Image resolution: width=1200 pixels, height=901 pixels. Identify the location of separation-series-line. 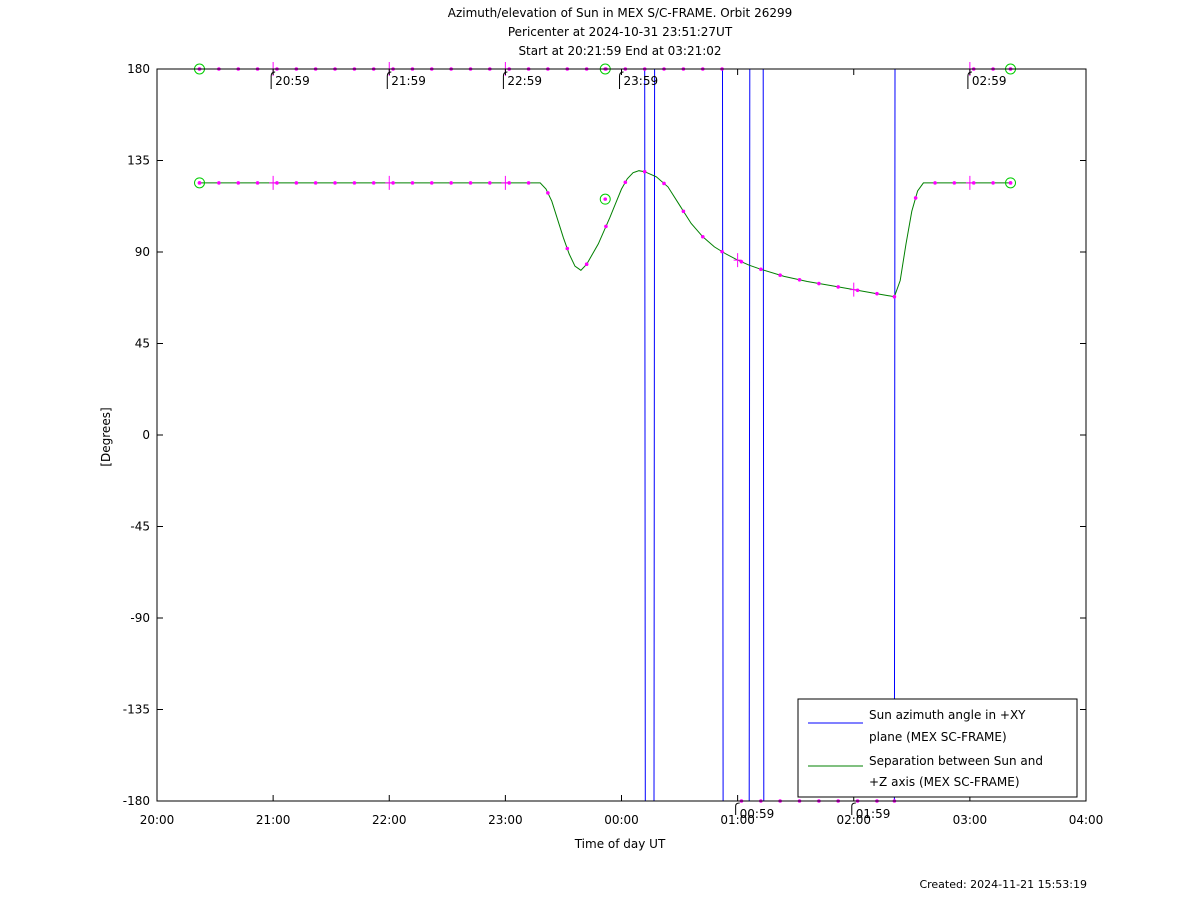
(605, 234).